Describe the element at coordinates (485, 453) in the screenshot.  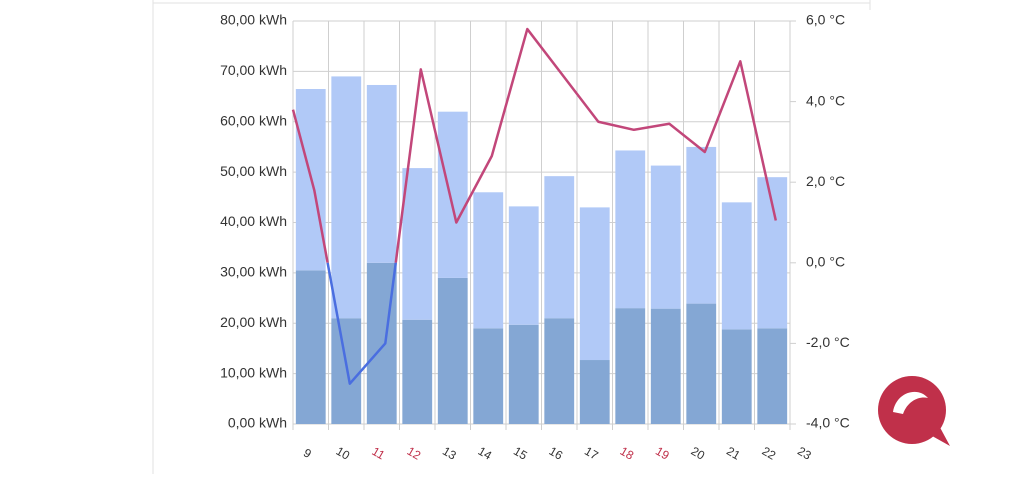
I see `x-tick-label: 14` at that location.